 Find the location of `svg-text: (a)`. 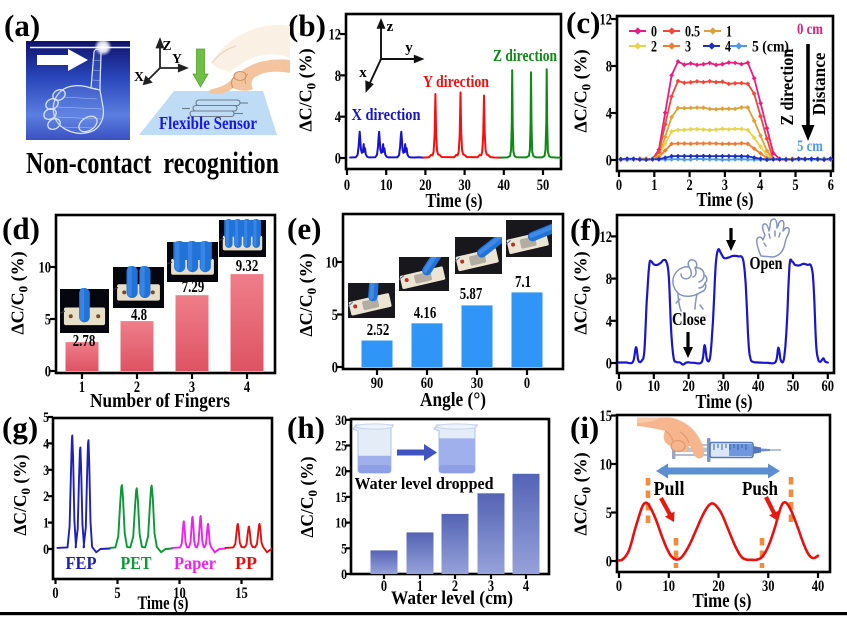

svg-text: (a) is located at coordinates (22, 25).